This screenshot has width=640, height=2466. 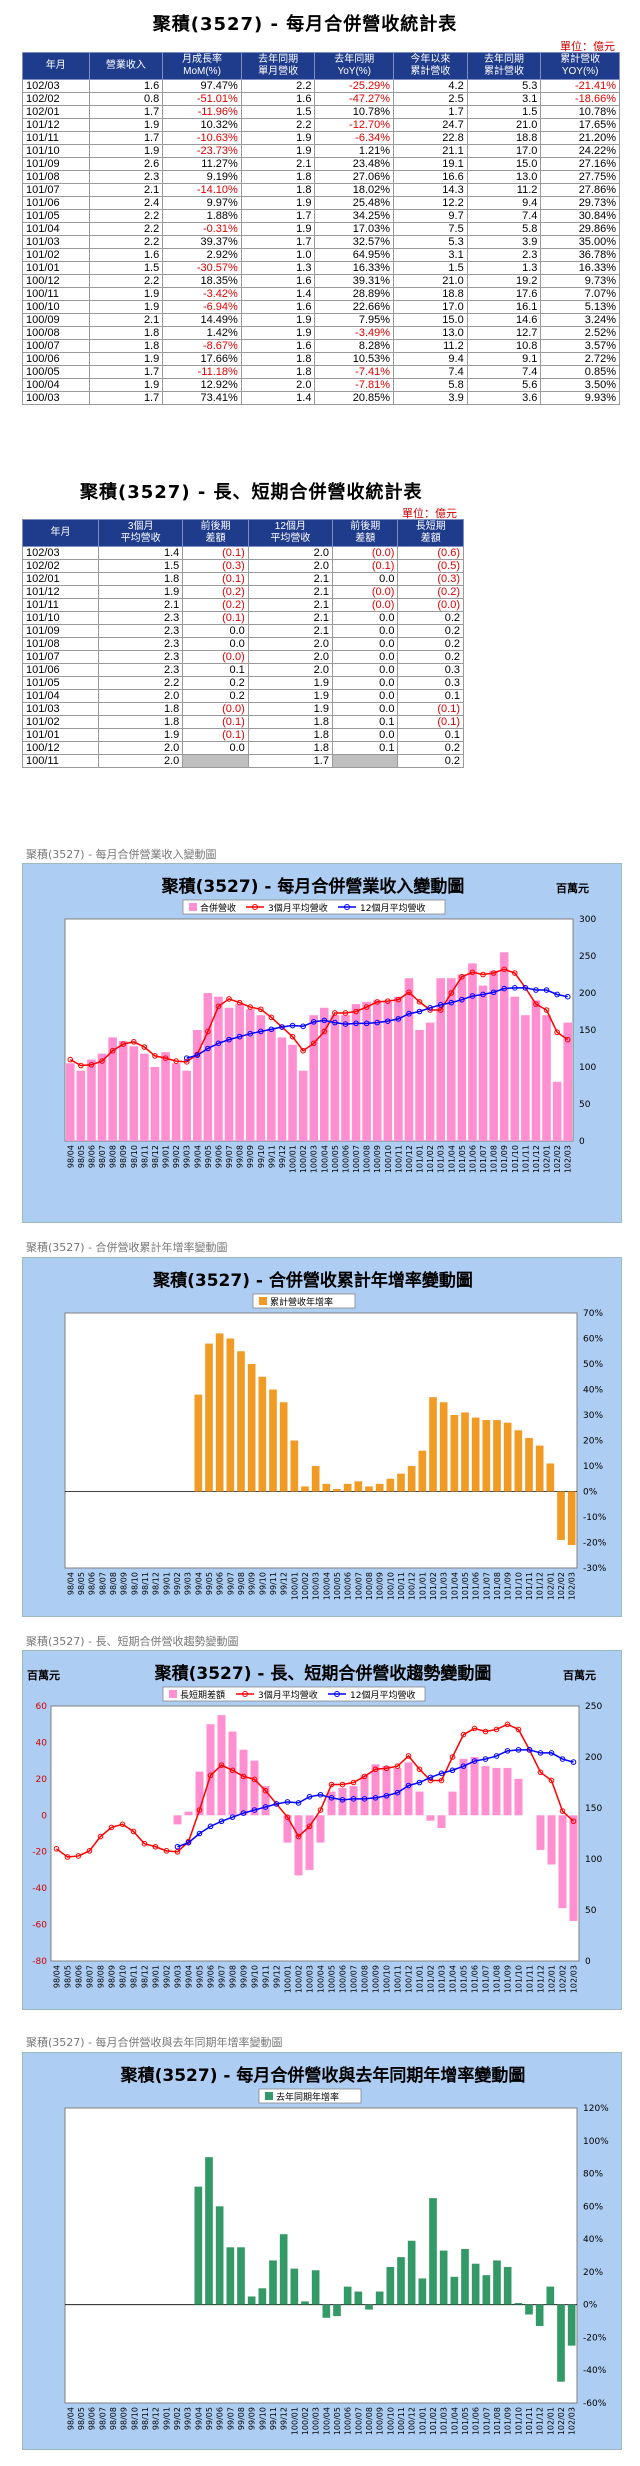 What do you see at coordinates (202, 164) in the screenshot?
I see `t1-cell: 11.27%` at bounding box center [202, 164].